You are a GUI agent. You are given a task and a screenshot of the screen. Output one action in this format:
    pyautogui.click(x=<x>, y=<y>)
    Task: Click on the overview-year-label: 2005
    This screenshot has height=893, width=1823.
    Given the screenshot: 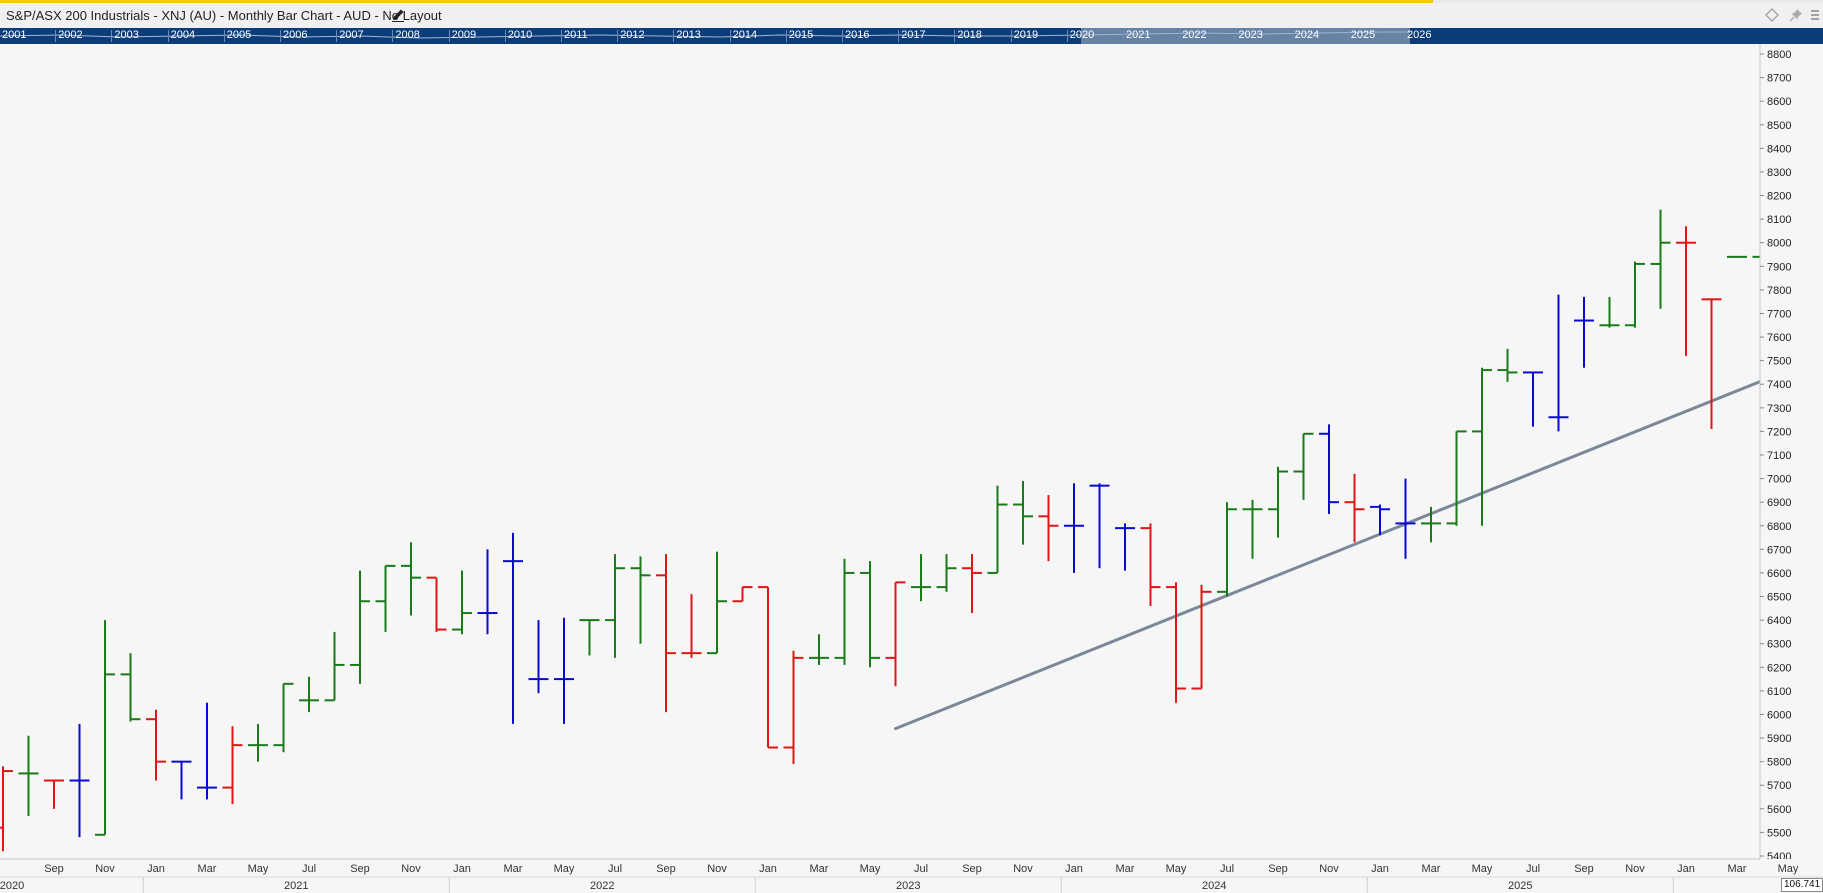 What is the action you would take?
    pyautogui.click(x=239, y=35)
    